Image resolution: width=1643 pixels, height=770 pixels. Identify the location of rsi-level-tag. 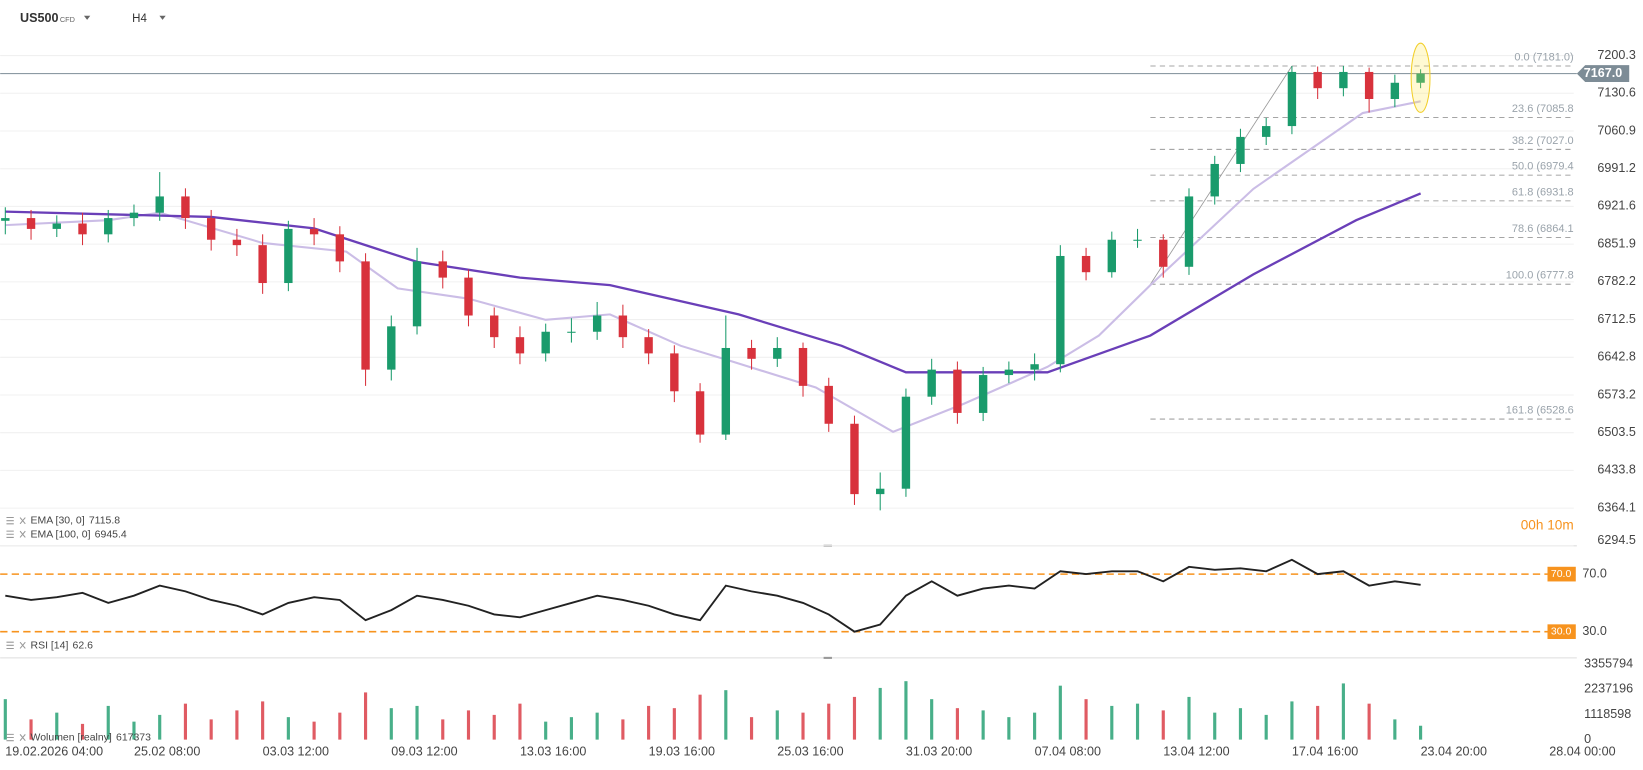
(1561, 574).